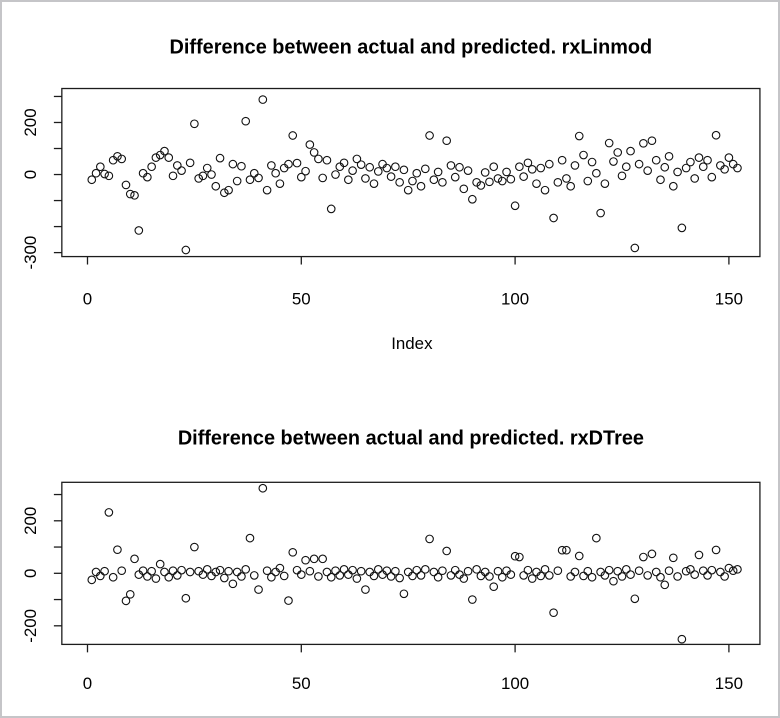  What do you see at coordinates (87, 298) in the screenshot?
I see `x-tick-label: 0` at bounding box center [87, 298].